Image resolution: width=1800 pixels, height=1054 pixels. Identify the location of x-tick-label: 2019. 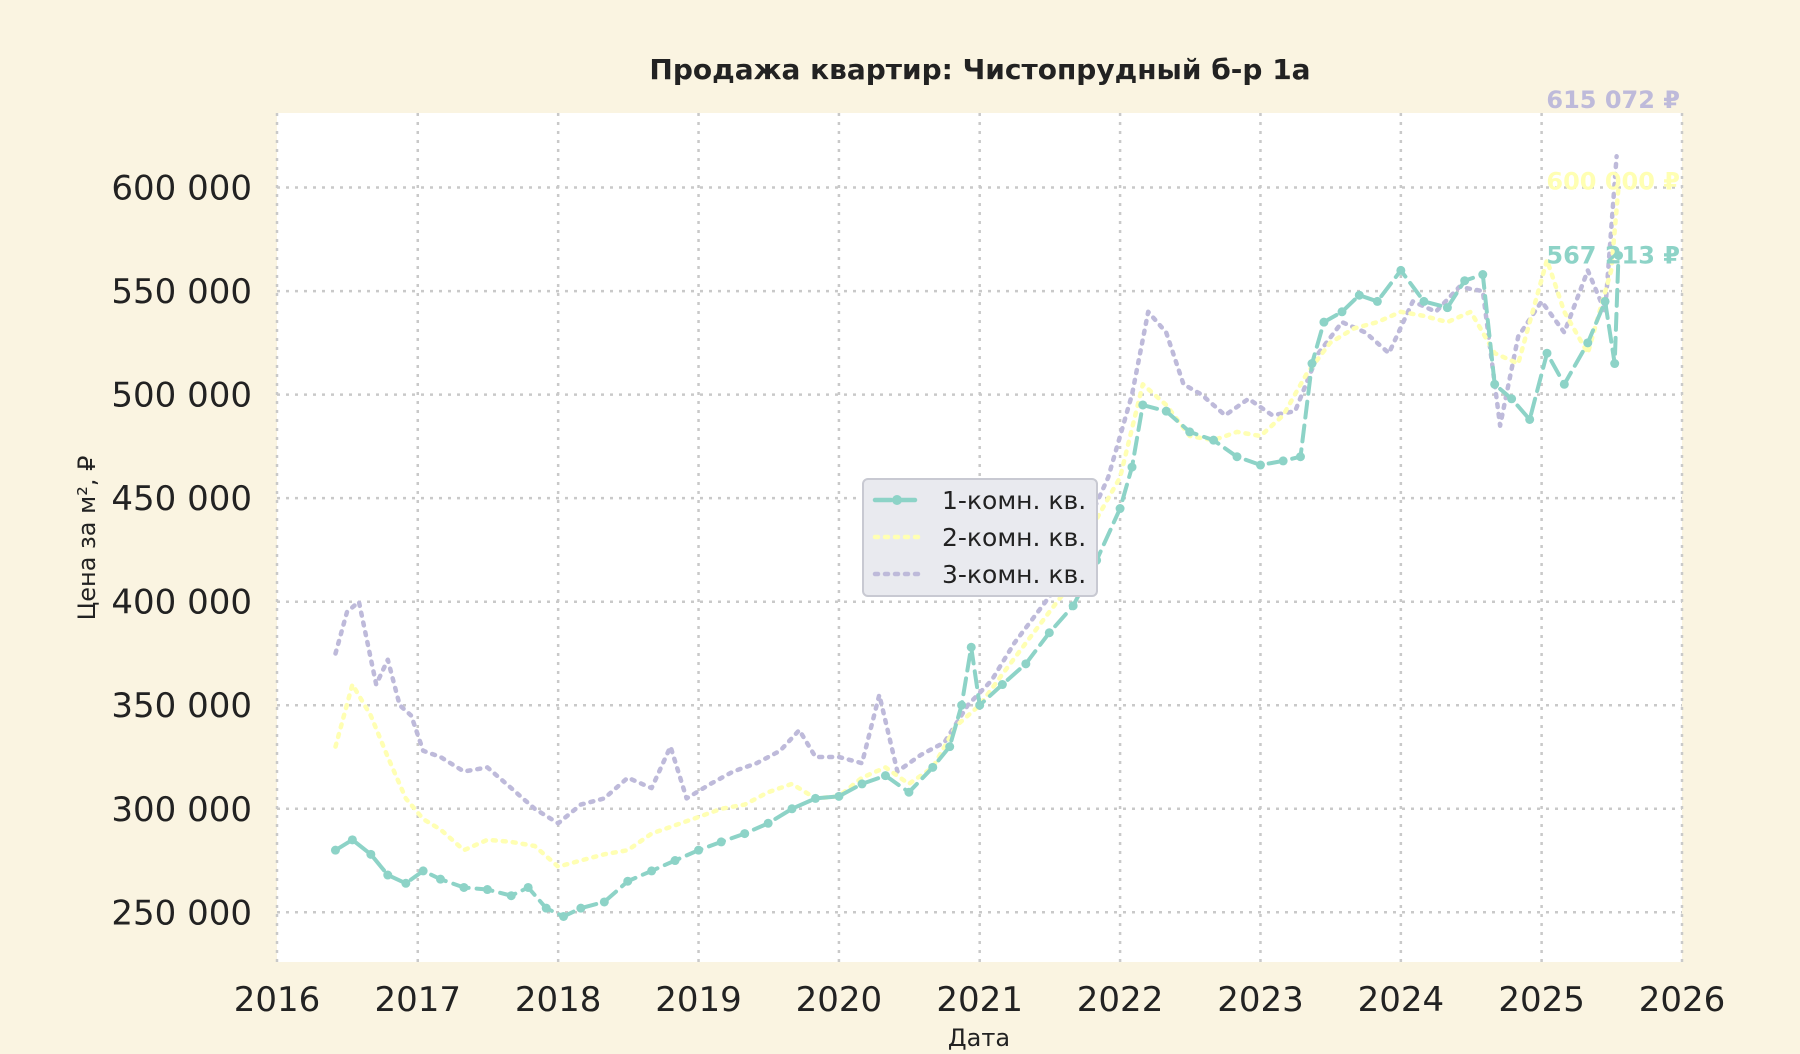
(698, 1000).